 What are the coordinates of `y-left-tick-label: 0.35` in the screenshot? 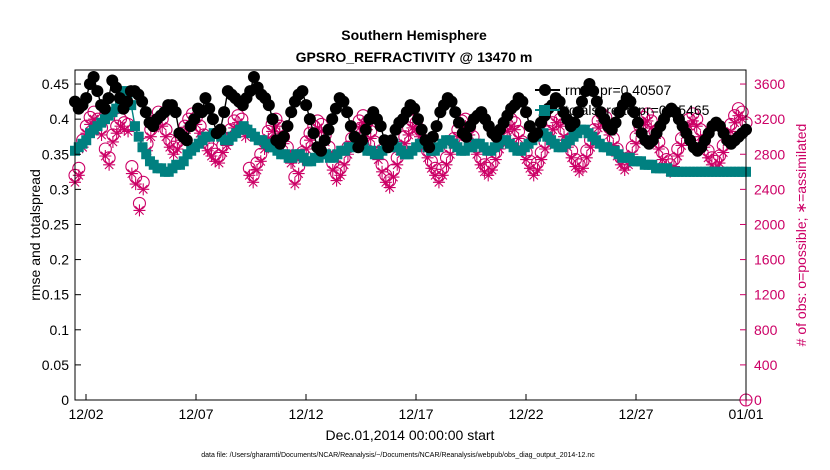 It's located at (55, 154).